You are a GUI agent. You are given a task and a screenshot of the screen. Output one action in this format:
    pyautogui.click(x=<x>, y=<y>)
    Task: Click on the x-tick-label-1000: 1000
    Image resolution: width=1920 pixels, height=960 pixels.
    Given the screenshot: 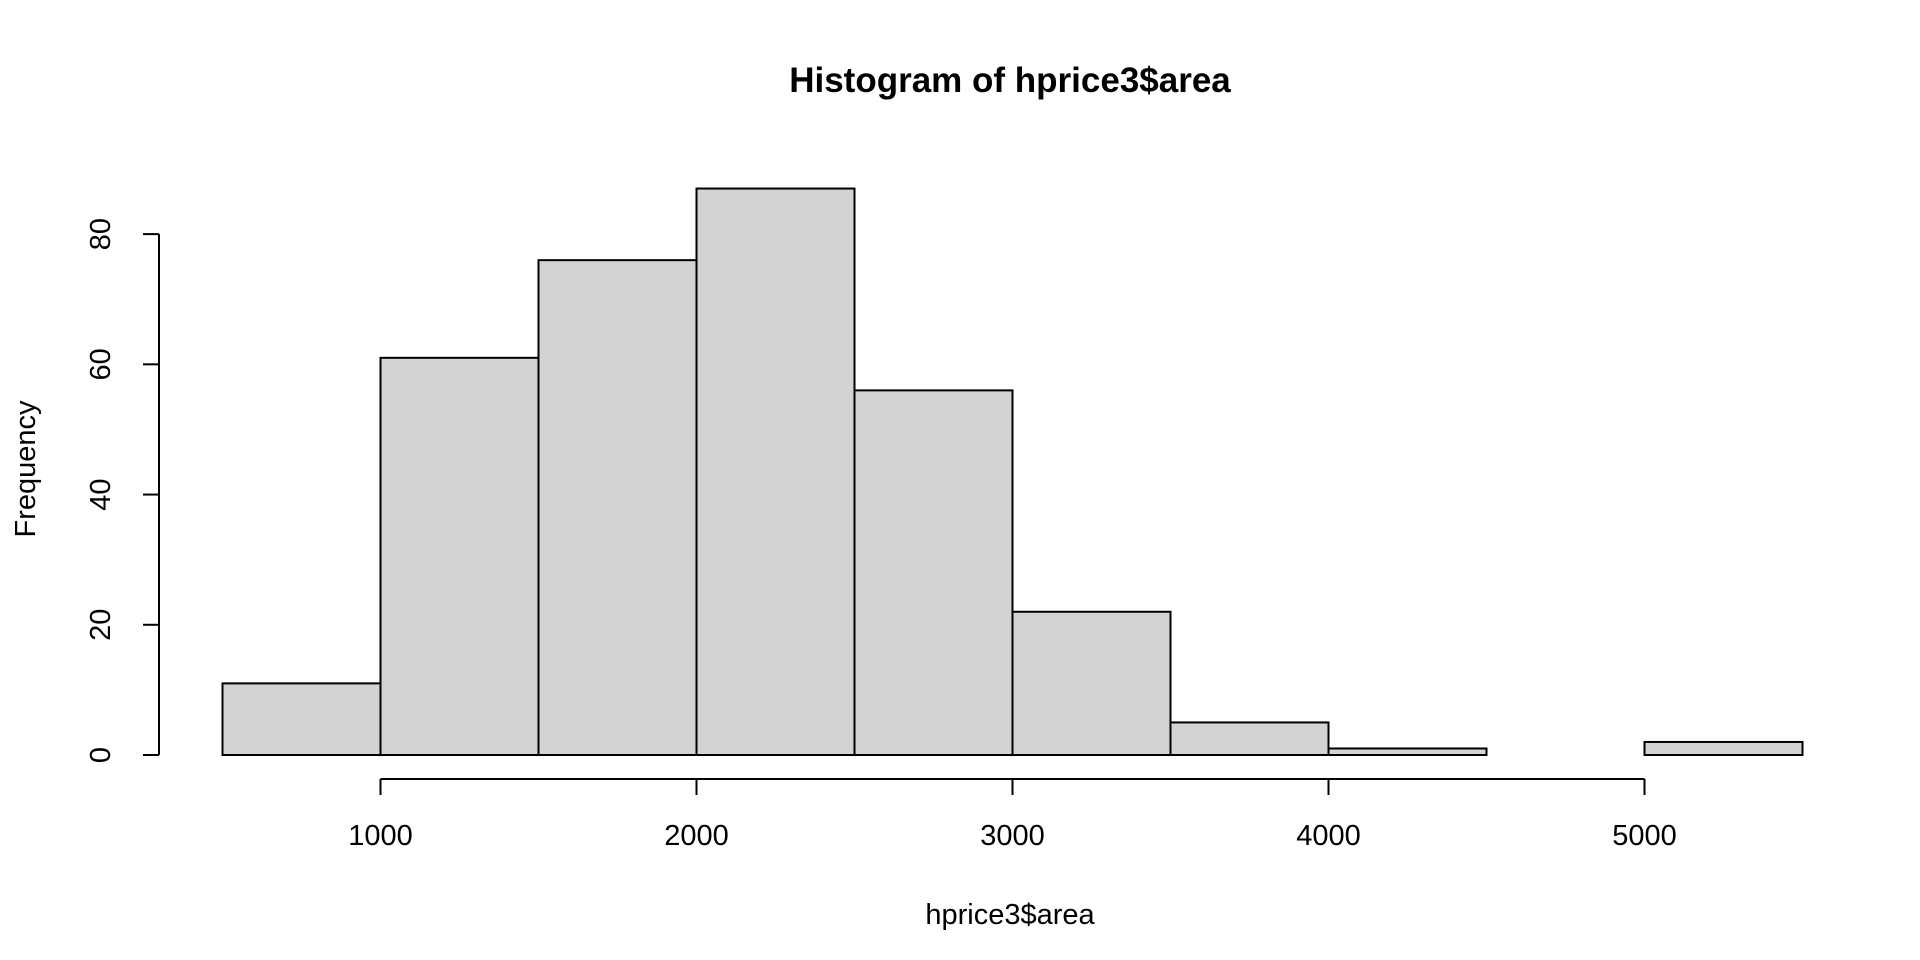 What is the action you would take?
    pyautogui.click(x=380, y=836)
    